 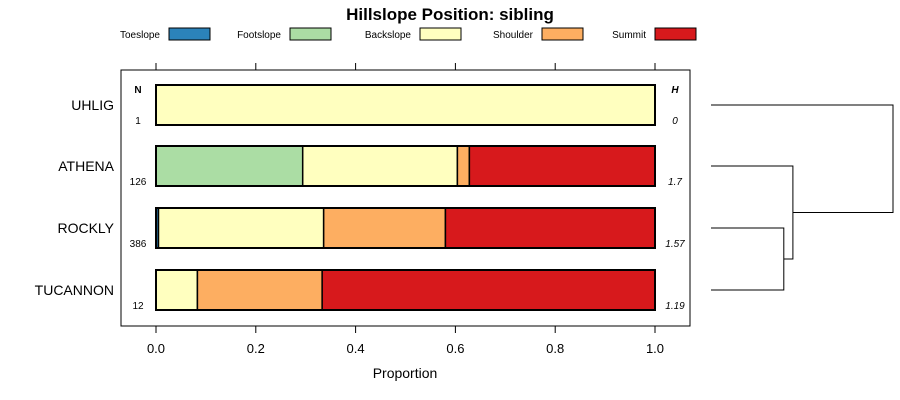 What do you see at coordinates (450, 14) in the screenshot?
I see `chart-title: Hillslope Position: sibling` at bounding box center [450, 14].